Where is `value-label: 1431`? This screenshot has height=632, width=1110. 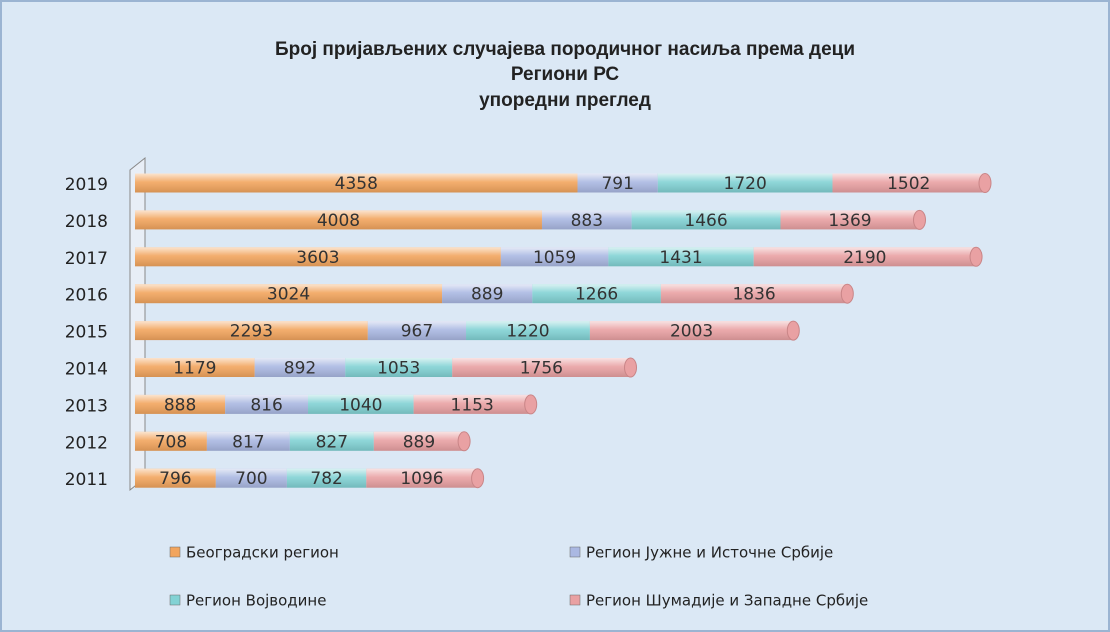
value-label: 1431 is located at coordinates (680, 258).